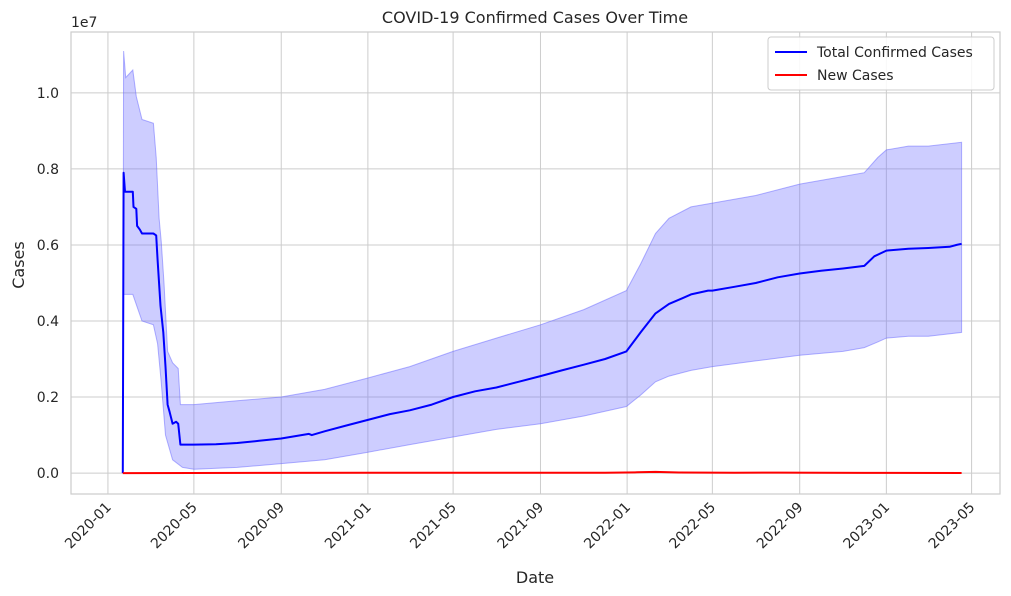 The image size is (1011, 596). Describe the element at coordinates (48, 284) in the screenshot. I see `y-tick-labels: 0.0 0.2 0.4 0.6 0.8 1.0` at that location.